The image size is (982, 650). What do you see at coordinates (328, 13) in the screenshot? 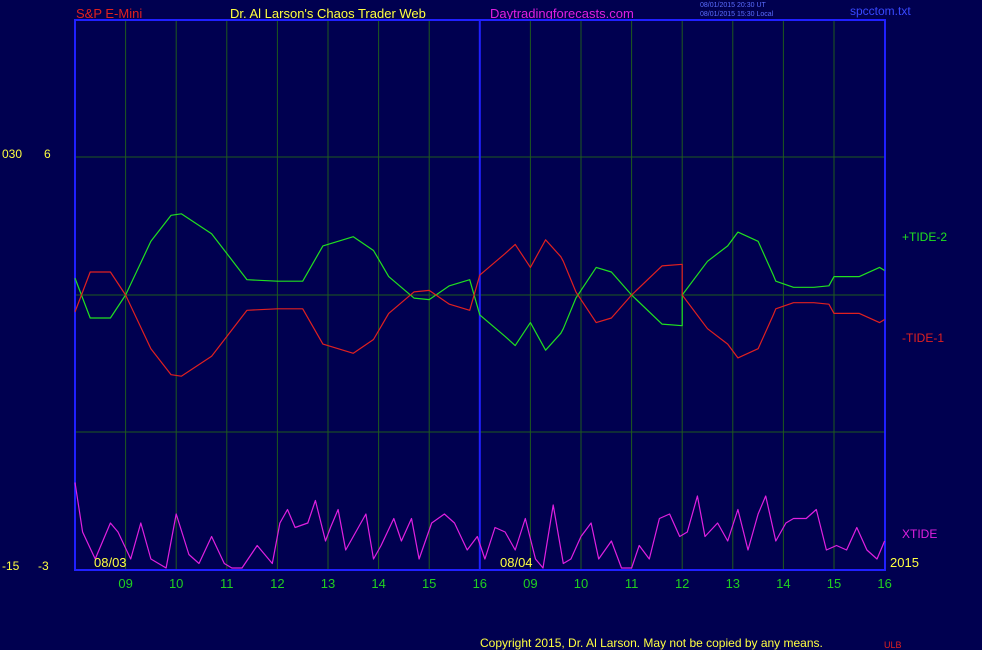
I see `chart-title: Dr. Al Larson's Chaos Trader Web` at bounding box center [328, 13].